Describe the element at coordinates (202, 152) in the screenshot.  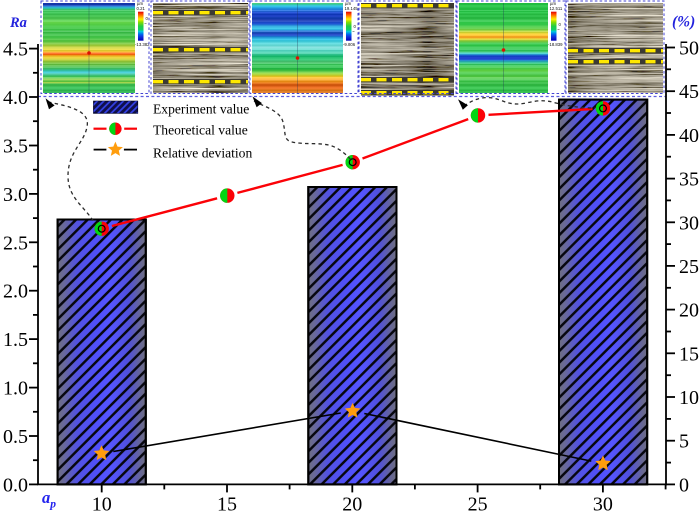
I see `svg-text: Relative deviation` at that location.